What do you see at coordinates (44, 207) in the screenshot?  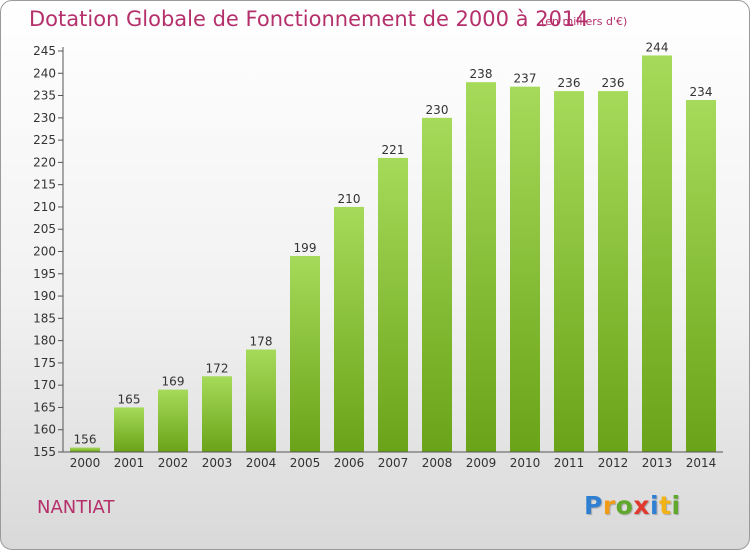 I see `y-tick-label: 210` at bounding box center [44, 207].